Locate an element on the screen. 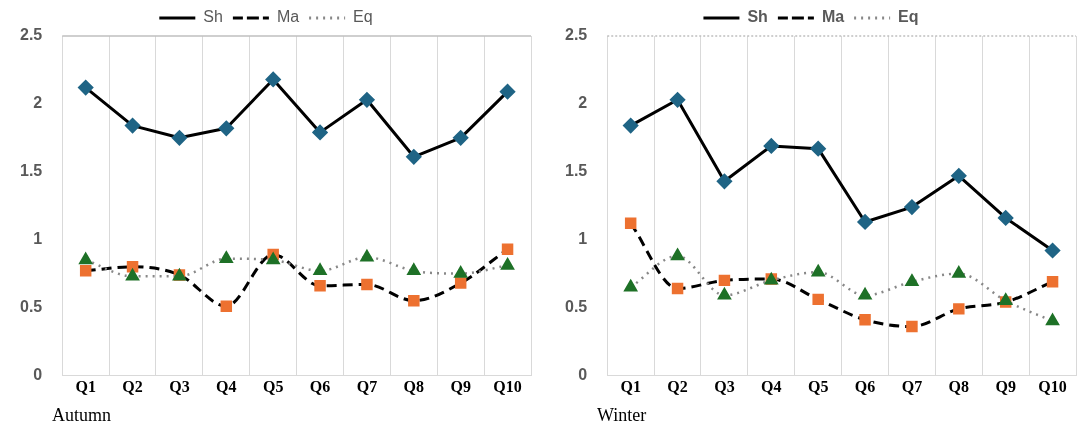 This screenshot has height=435, width=1091. text: Winter is located at coordinates (622, 415).